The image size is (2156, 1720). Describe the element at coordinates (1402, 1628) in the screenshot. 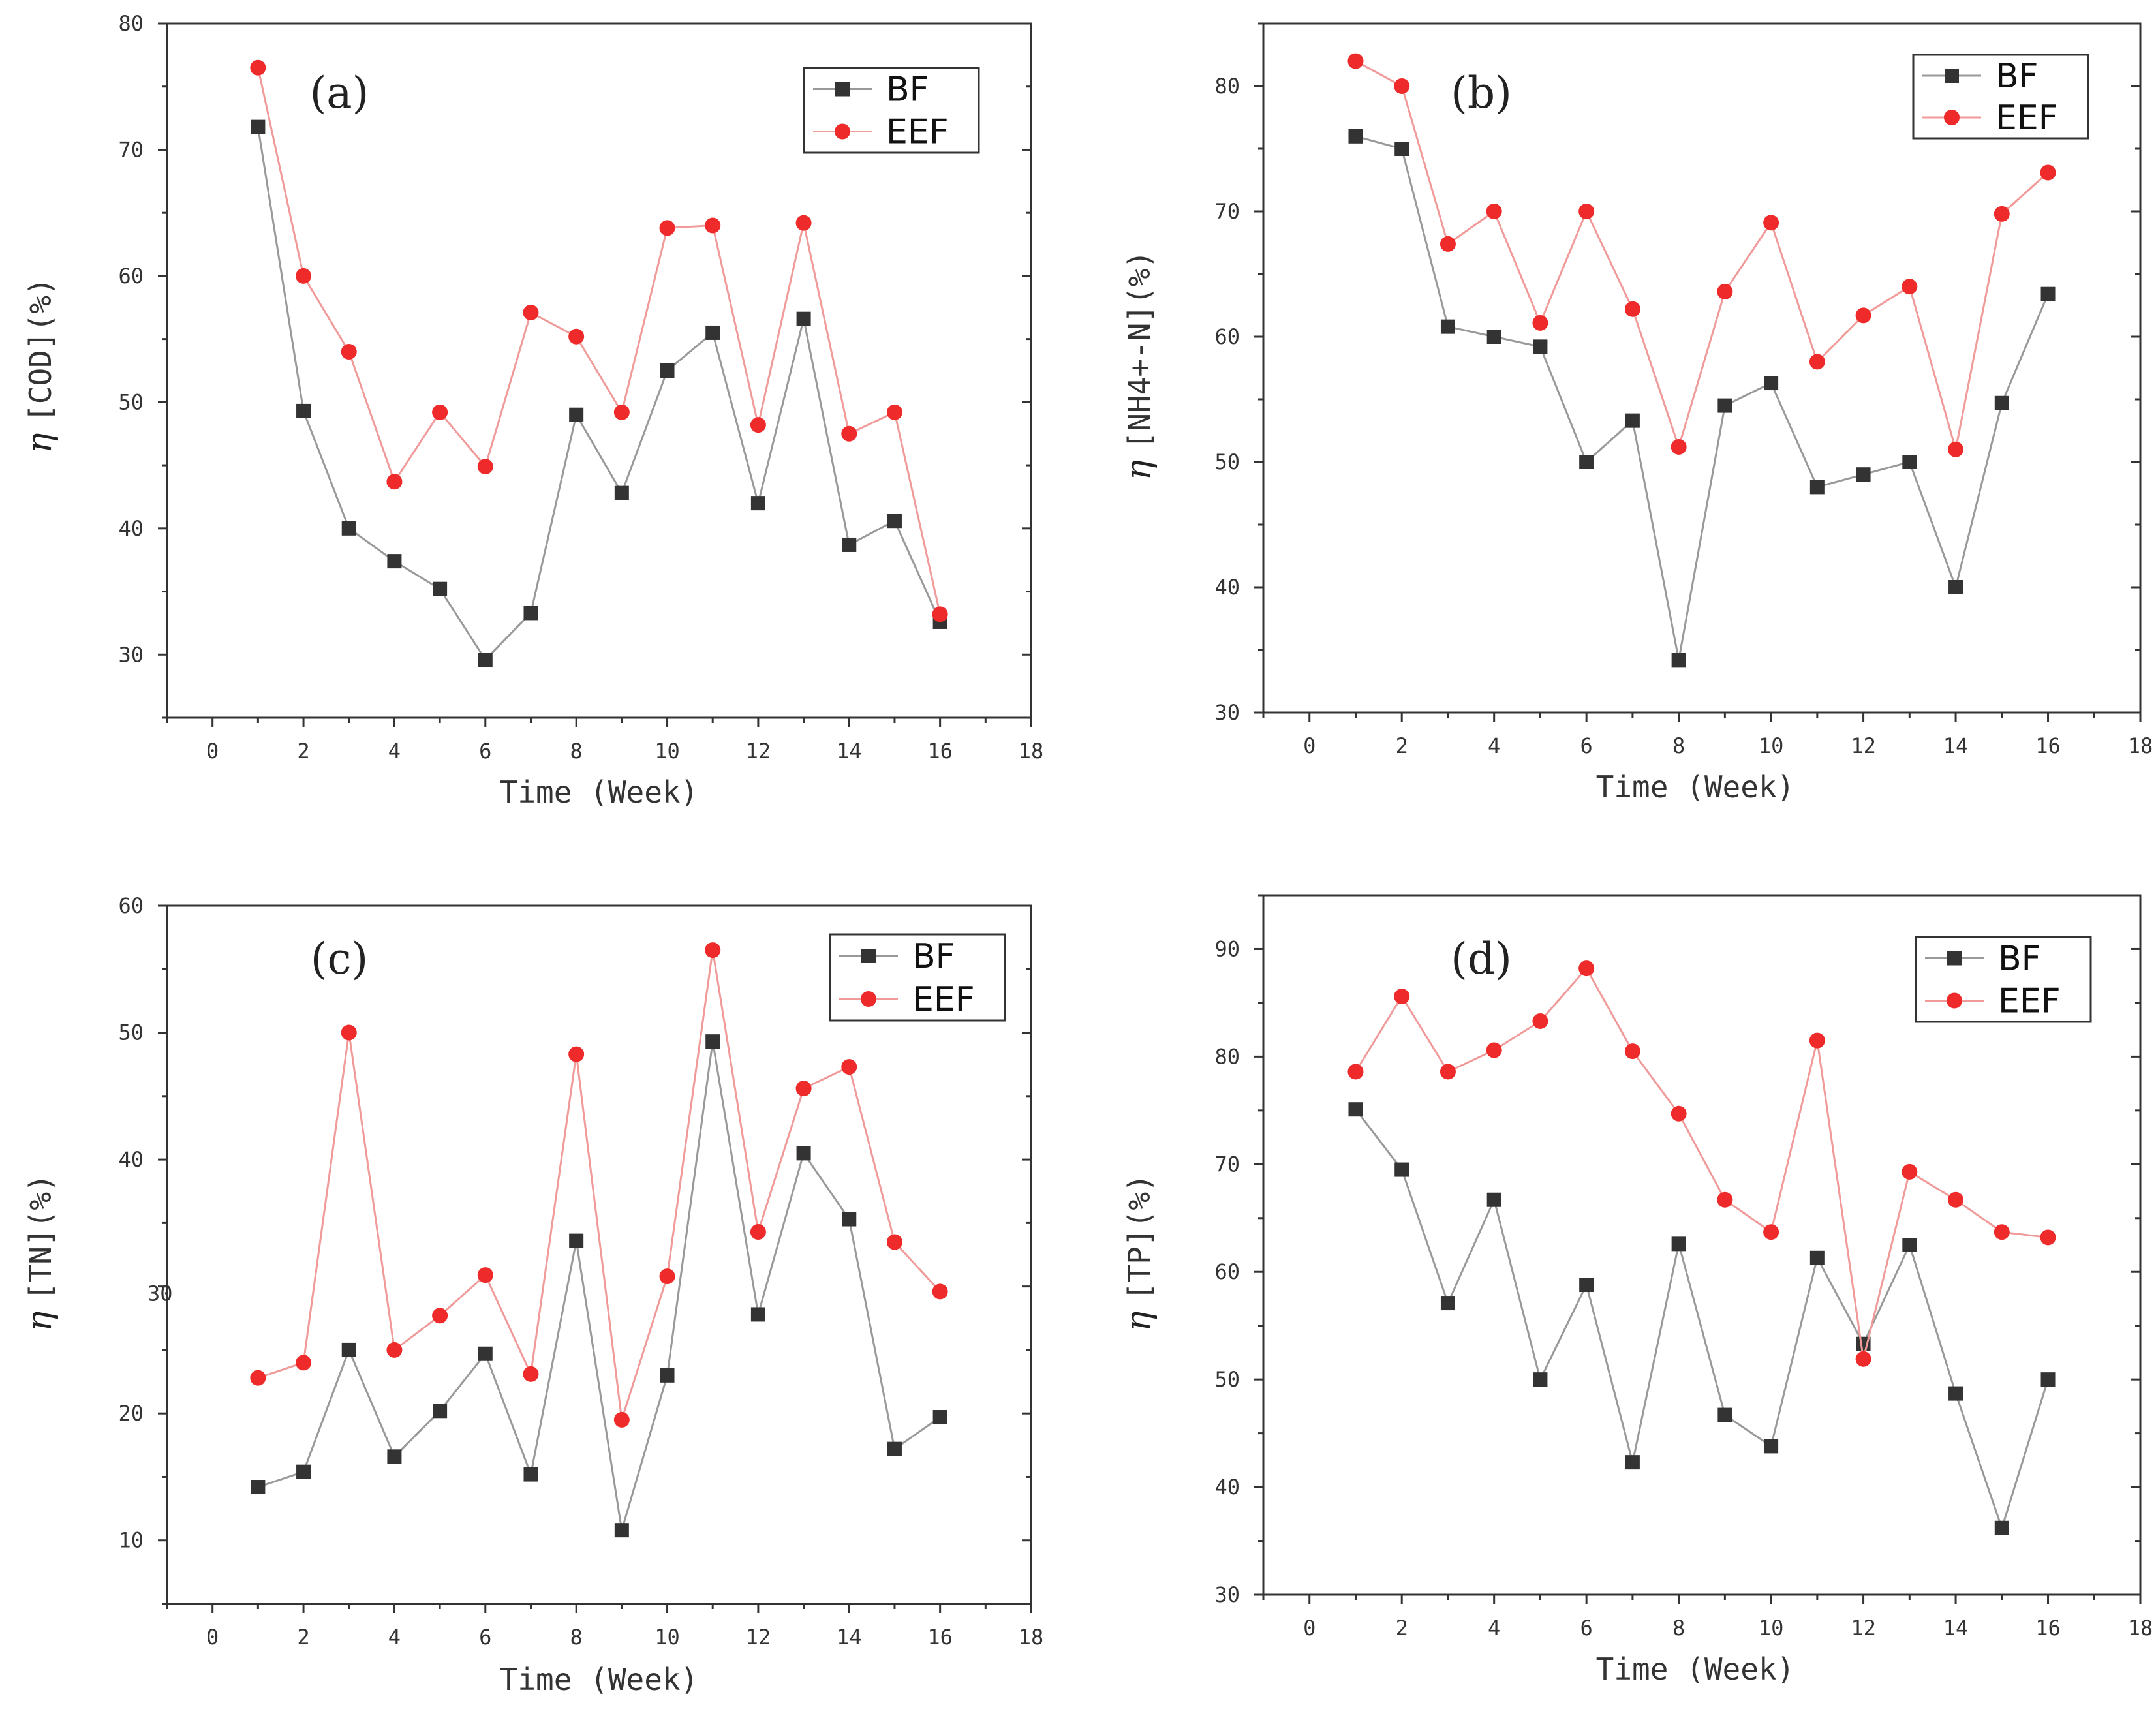

I see `x-tick-label: 2` at that location.